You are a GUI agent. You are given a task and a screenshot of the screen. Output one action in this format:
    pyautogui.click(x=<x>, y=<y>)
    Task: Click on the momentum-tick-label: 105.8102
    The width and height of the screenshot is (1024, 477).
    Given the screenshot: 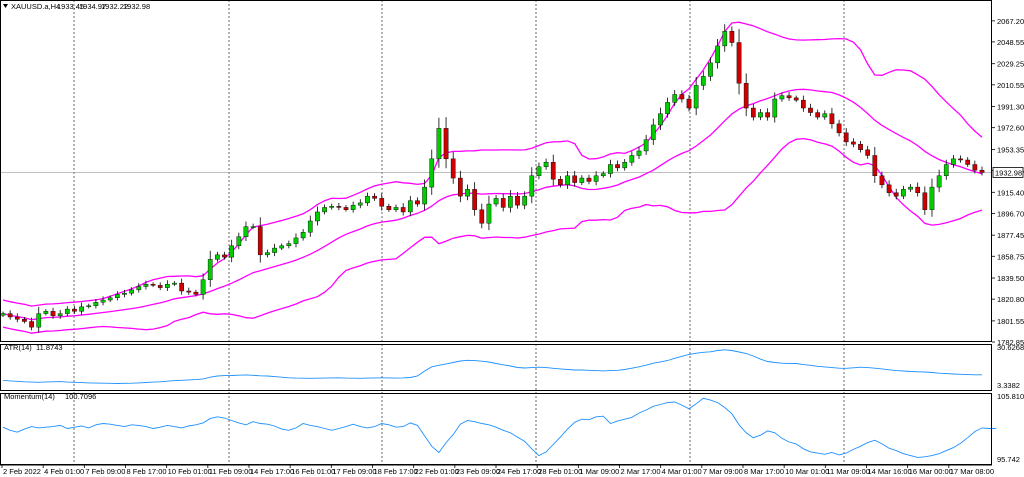 What is the action you would take?
    pyautogui.click(x=1010, y=396)
    